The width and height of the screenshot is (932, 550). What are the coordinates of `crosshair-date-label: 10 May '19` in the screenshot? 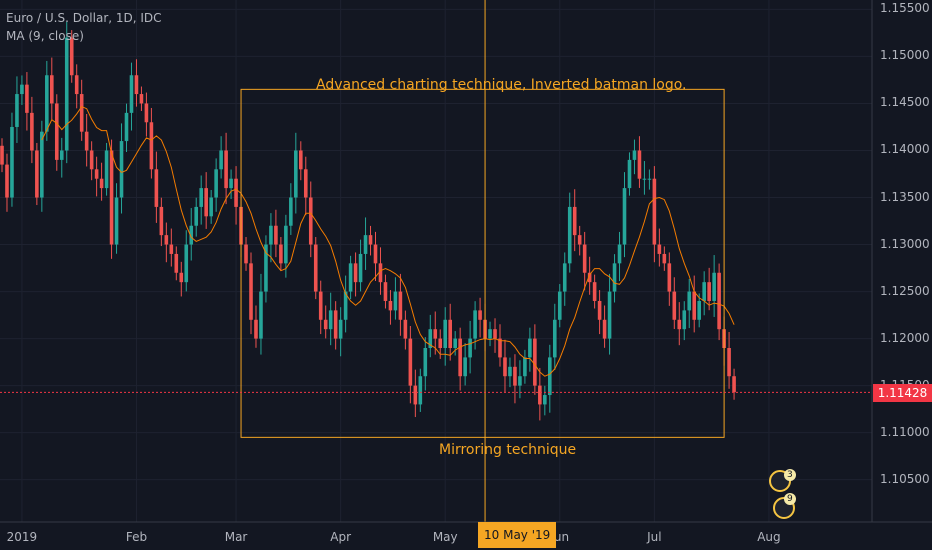 It's located at (517, 535).